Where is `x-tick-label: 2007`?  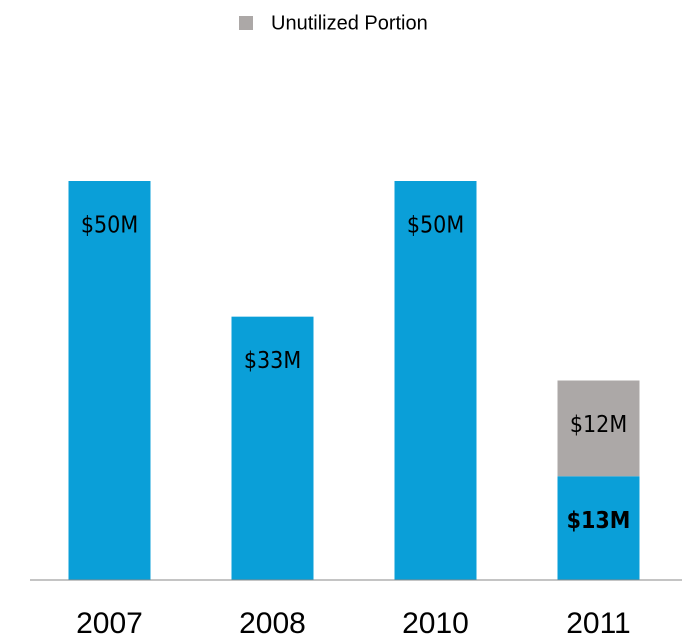
x-tick-label: 2007 is located at coordinates (109, 623).